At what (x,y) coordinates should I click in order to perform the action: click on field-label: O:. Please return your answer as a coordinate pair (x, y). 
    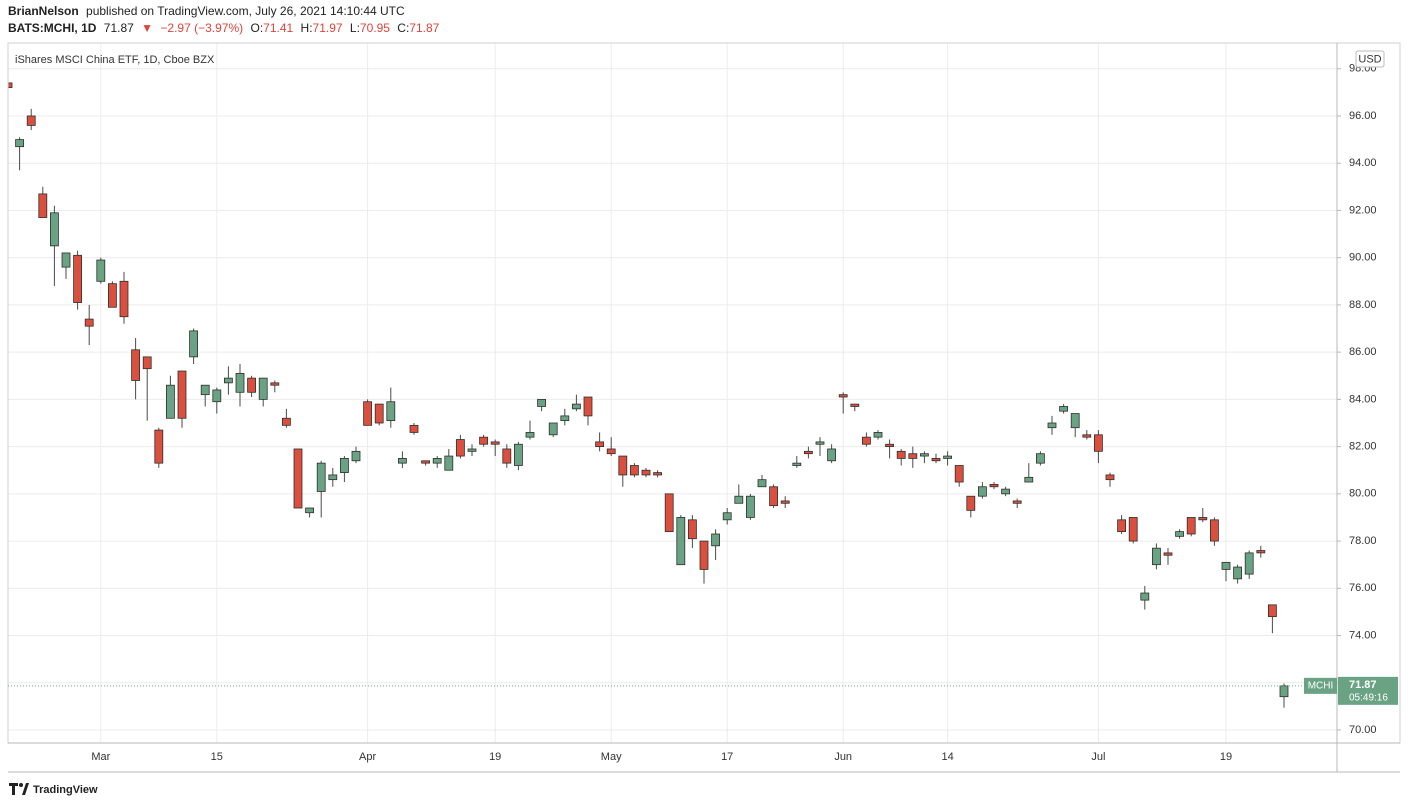
    Looking at the image, I should click on (256, 28).